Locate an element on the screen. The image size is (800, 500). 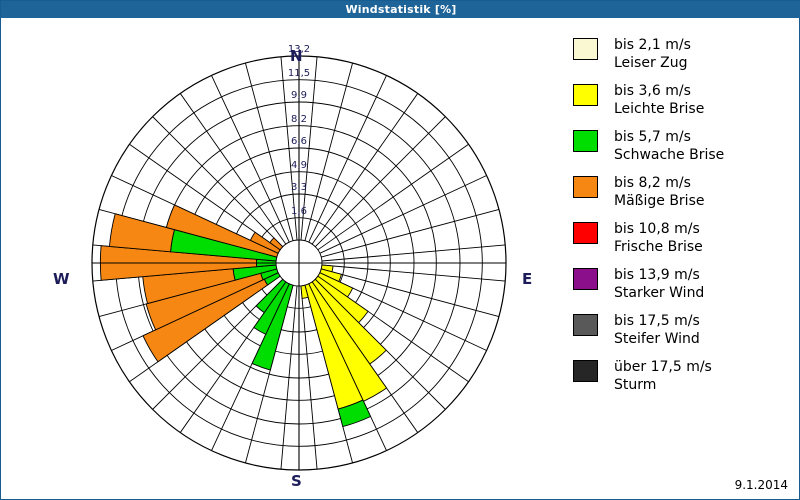
radial-tick-label: 6,6 is located at coordinates (299, 141).